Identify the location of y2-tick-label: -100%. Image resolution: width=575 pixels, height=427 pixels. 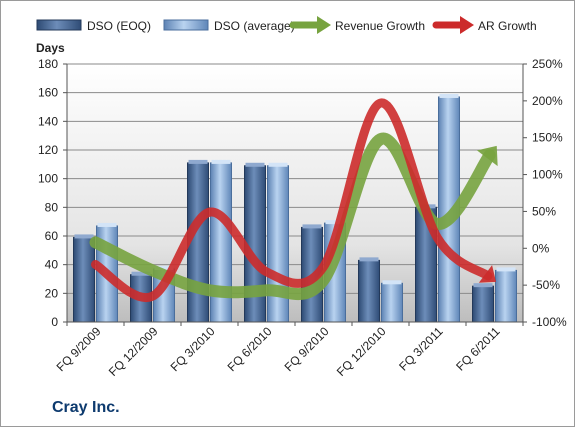
(549, 322).